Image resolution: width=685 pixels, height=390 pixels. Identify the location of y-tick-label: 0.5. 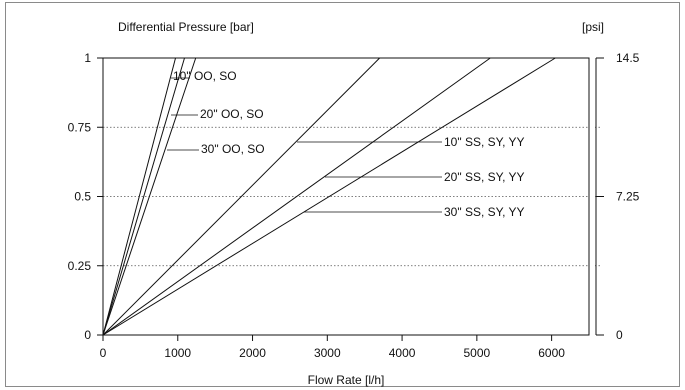
(82, 197).